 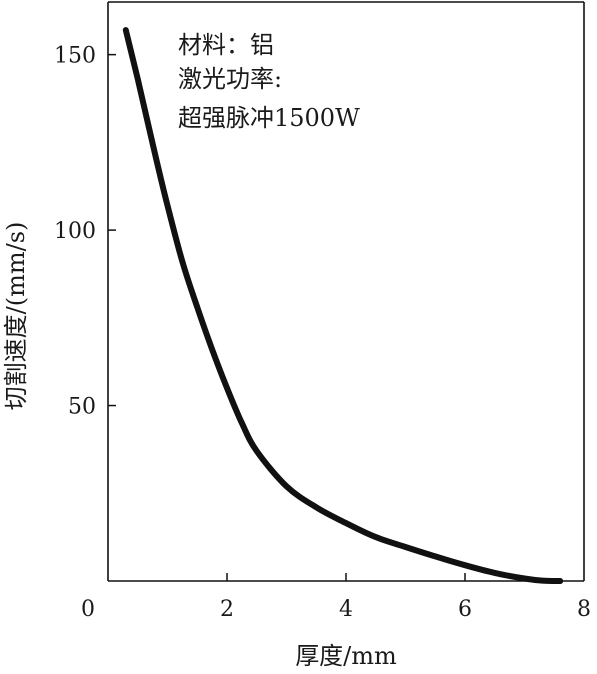 What do you see at coordinates (16, 316) in the screenshot?
I see `y-axis-label: 切割速度/(mm/s)` at bounding box center [16, 316].